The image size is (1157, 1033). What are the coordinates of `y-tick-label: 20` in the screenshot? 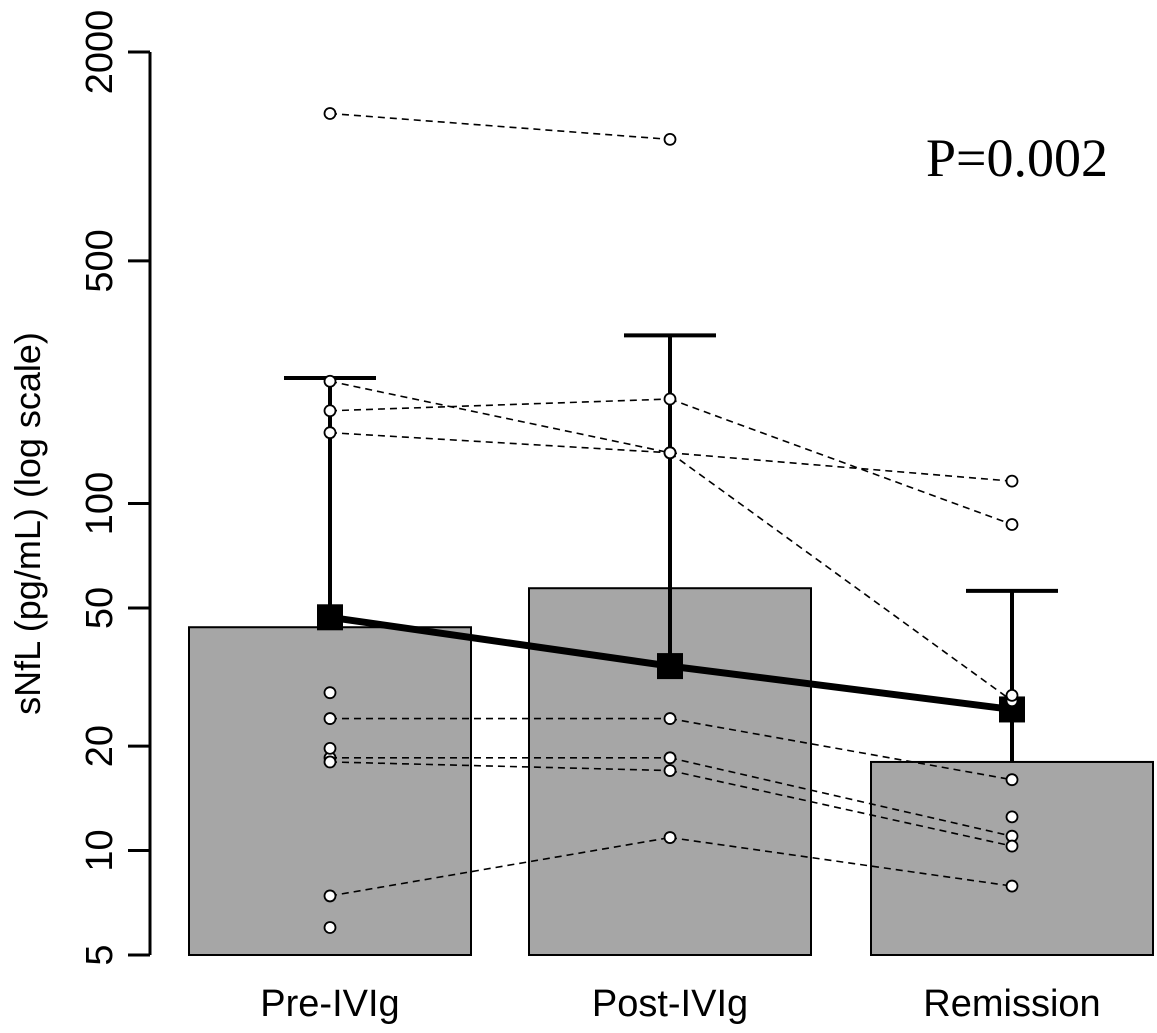 It's located at (100, 746).